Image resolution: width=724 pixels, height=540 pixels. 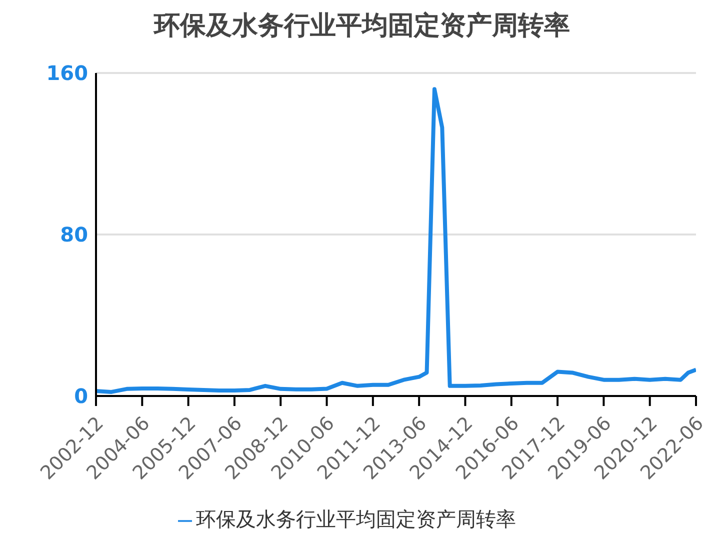 I want to click on y-tick-label: 80, so click(x=74, y=234).